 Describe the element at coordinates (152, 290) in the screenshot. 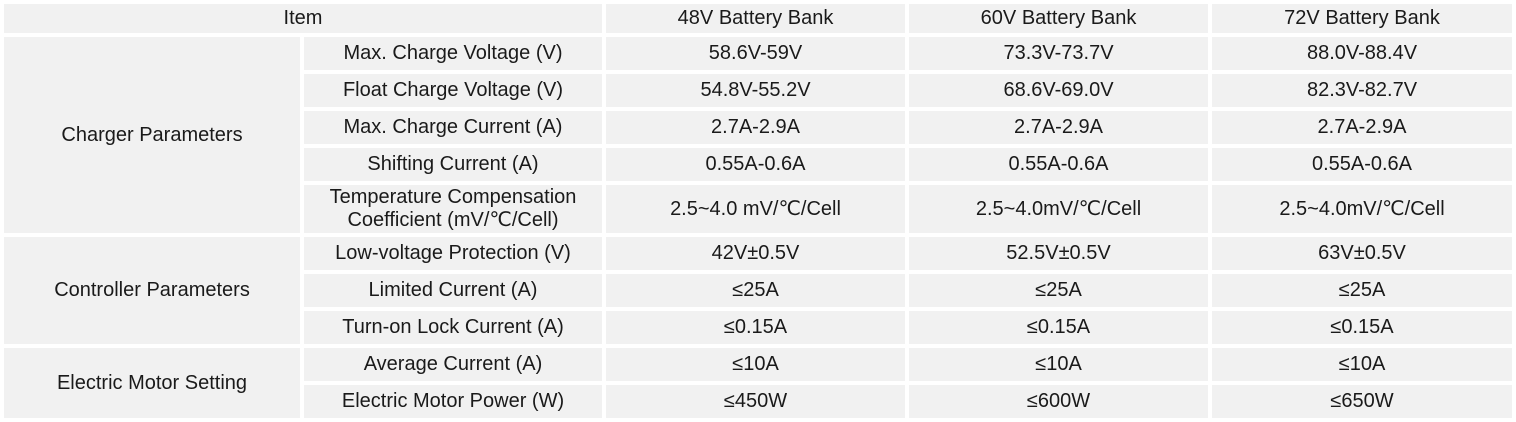

I see `group-cell-controller-parameters: Controller Parameters` at that location.